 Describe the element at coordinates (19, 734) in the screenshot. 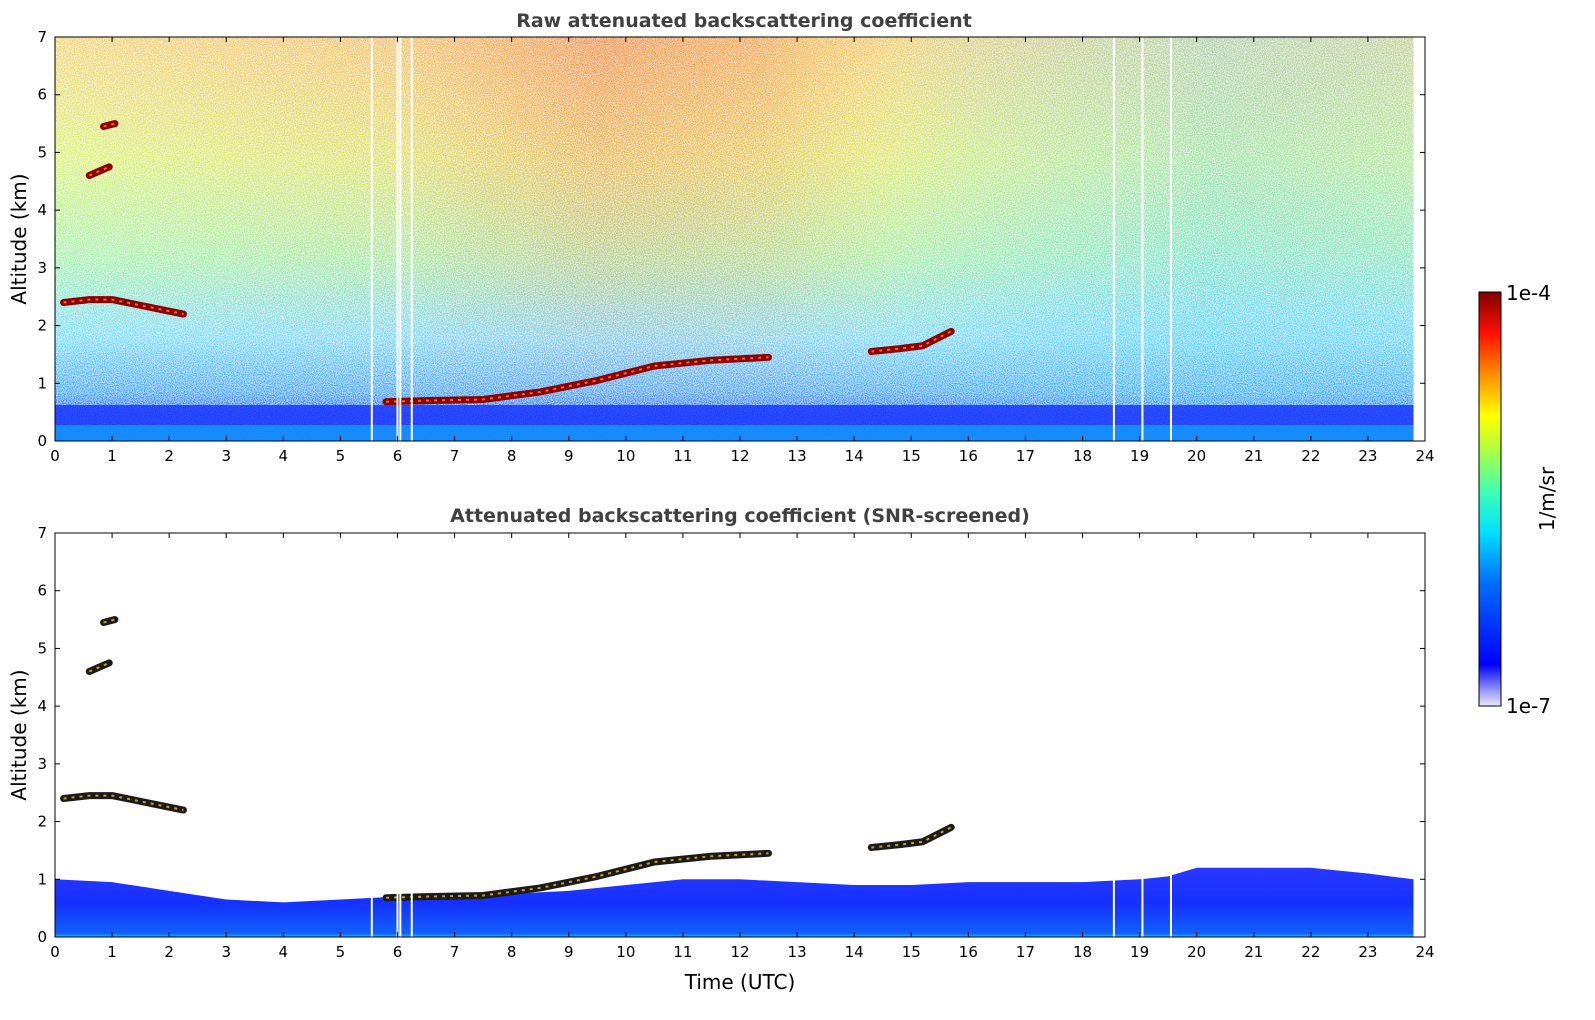

I see `snr-panel-ylabel: Altitude (km)` at that location.